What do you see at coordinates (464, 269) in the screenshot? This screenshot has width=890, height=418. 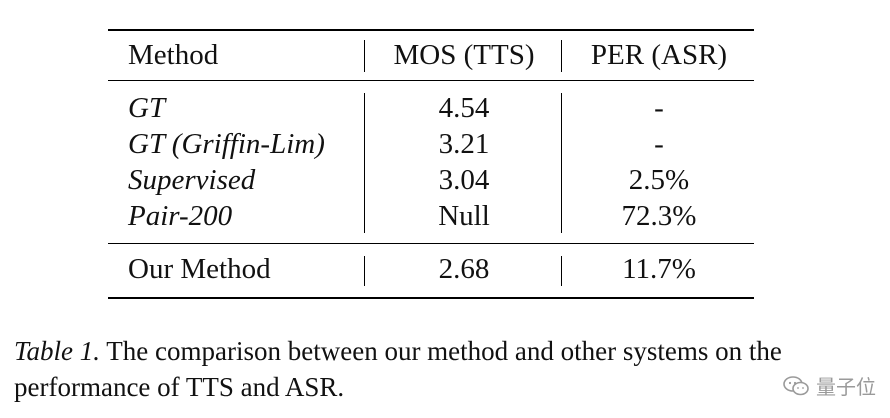 I see `row-mos: 2.68` at bounding box center [464, 269].